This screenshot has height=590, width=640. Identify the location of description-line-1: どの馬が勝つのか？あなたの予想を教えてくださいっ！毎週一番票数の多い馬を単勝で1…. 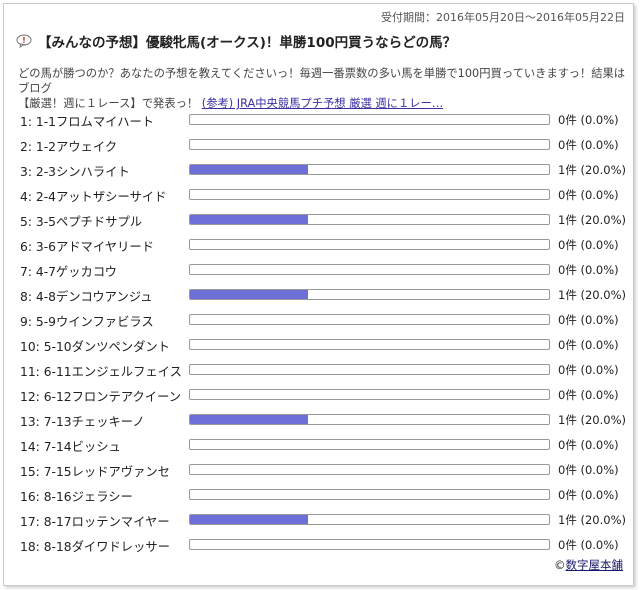
(322, 81).